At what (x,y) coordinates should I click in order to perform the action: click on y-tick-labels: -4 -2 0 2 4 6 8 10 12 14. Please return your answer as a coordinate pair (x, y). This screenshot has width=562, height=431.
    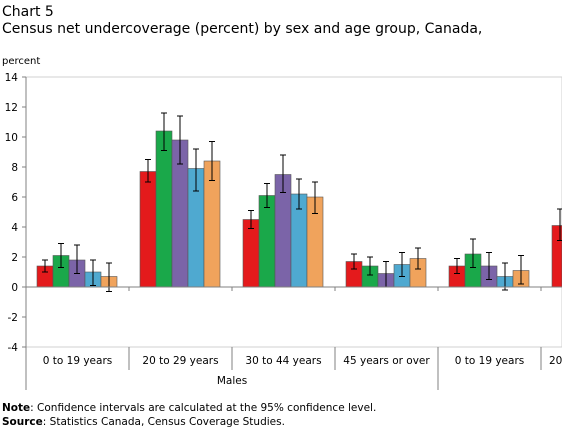
    Looking at the image, I should click on (12, 213).